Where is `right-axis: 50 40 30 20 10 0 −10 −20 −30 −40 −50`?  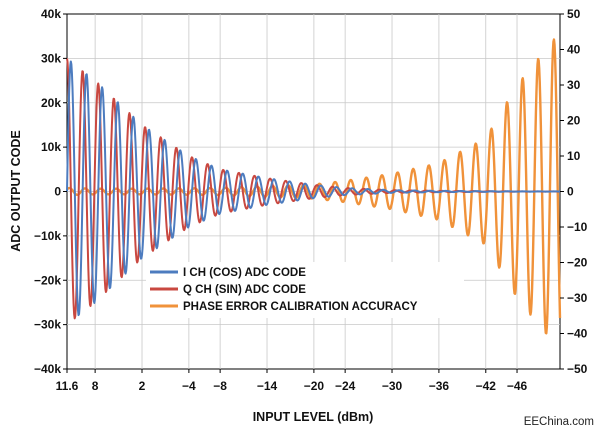 right-axis: 50 40 30 20 10 0 −10 −20 −30 −40 −50 is located at coordinates (574, 191).